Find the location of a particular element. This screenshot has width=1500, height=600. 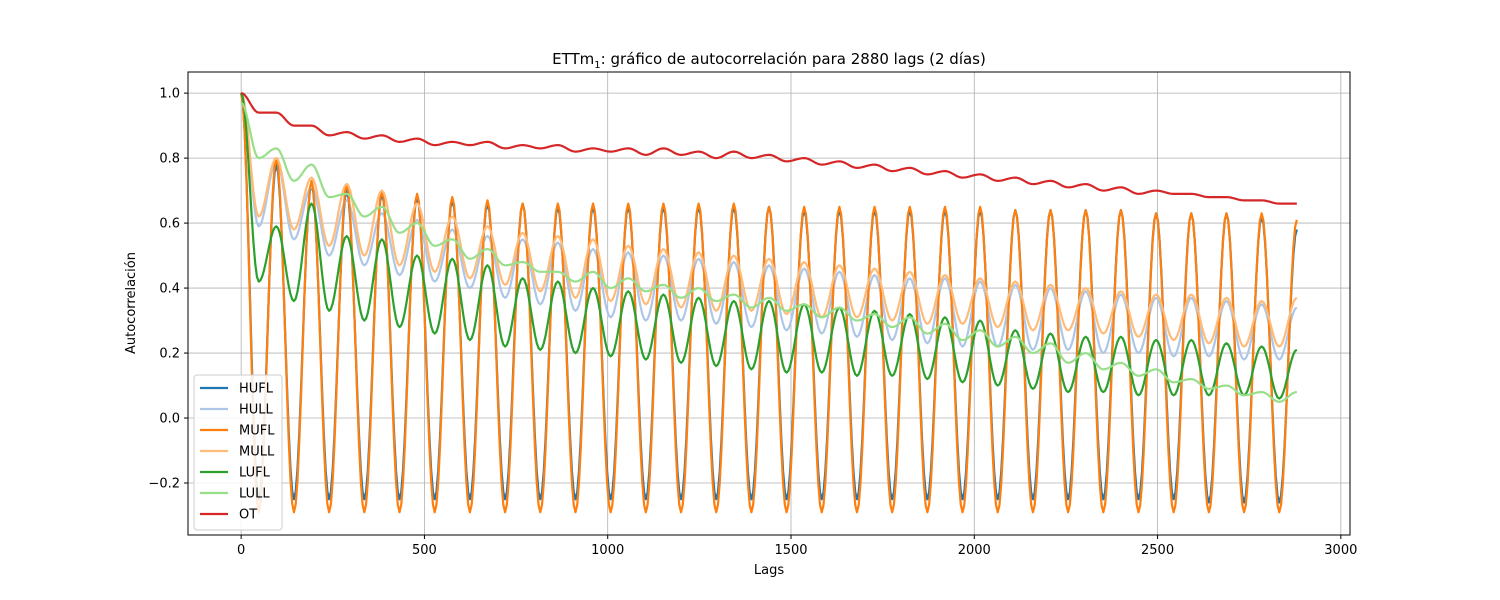

legend-label-mull: MULL is located at coordinates (257, 452).